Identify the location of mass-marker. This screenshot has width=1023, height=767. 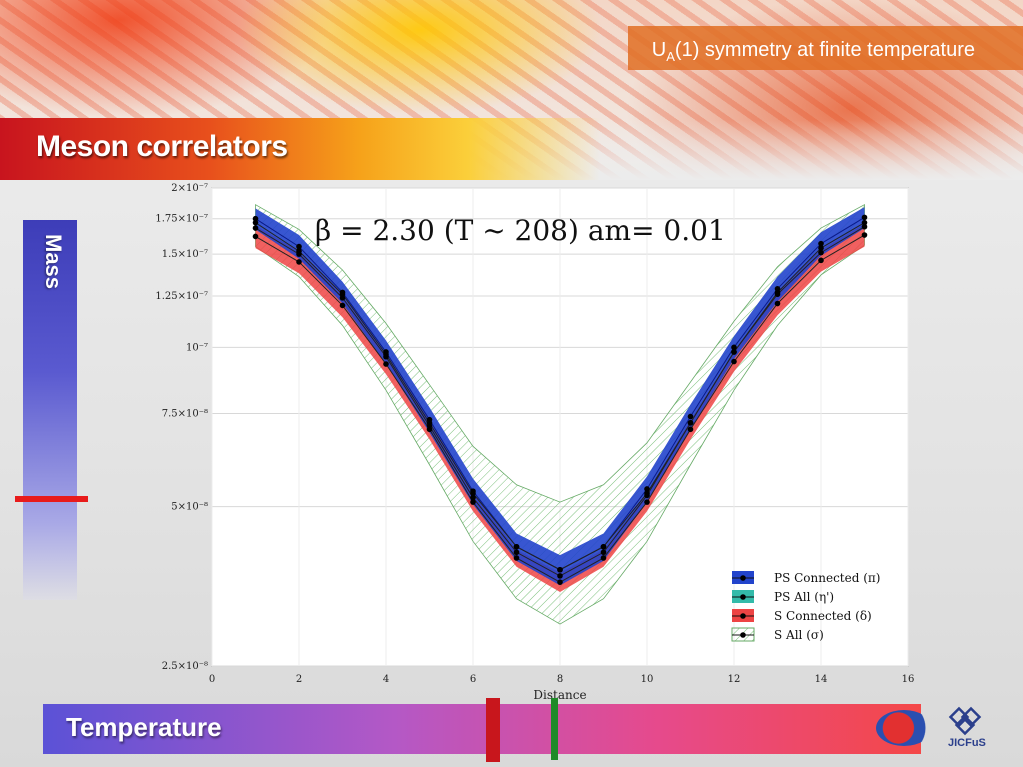
(51, 499).